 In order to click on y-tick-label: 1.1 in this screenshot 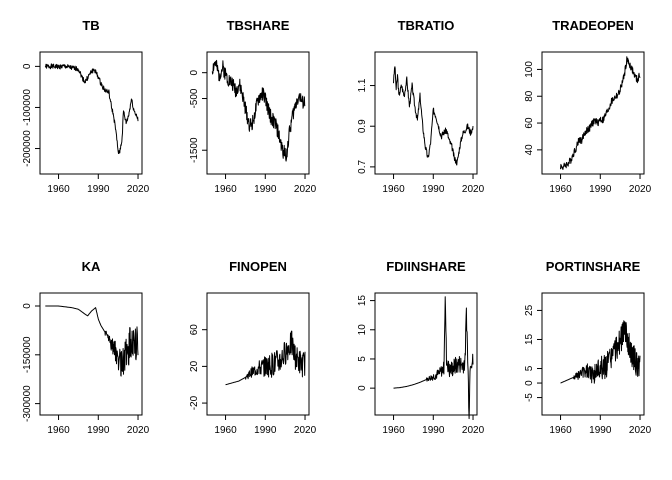, I will do `click(362, 85)`.